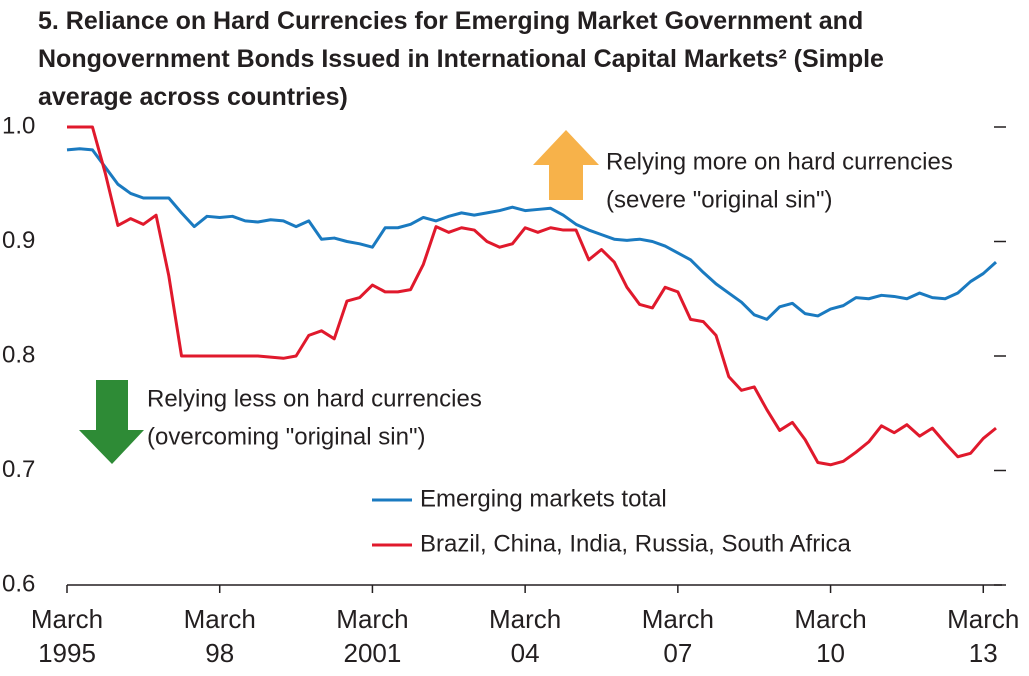 This screenshot has width=1029, height=676. I want to click on x-tick-label: March 13, so click(983, 636).